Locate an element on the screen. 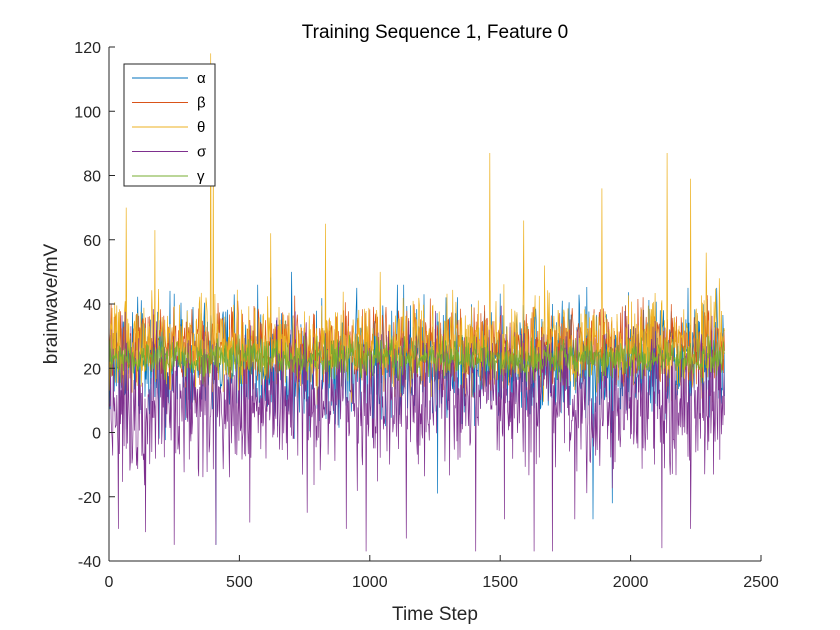 This screenshot has height=630, width=840. y-axis-label: brainwave/mV is located at coordinates (51, 303).